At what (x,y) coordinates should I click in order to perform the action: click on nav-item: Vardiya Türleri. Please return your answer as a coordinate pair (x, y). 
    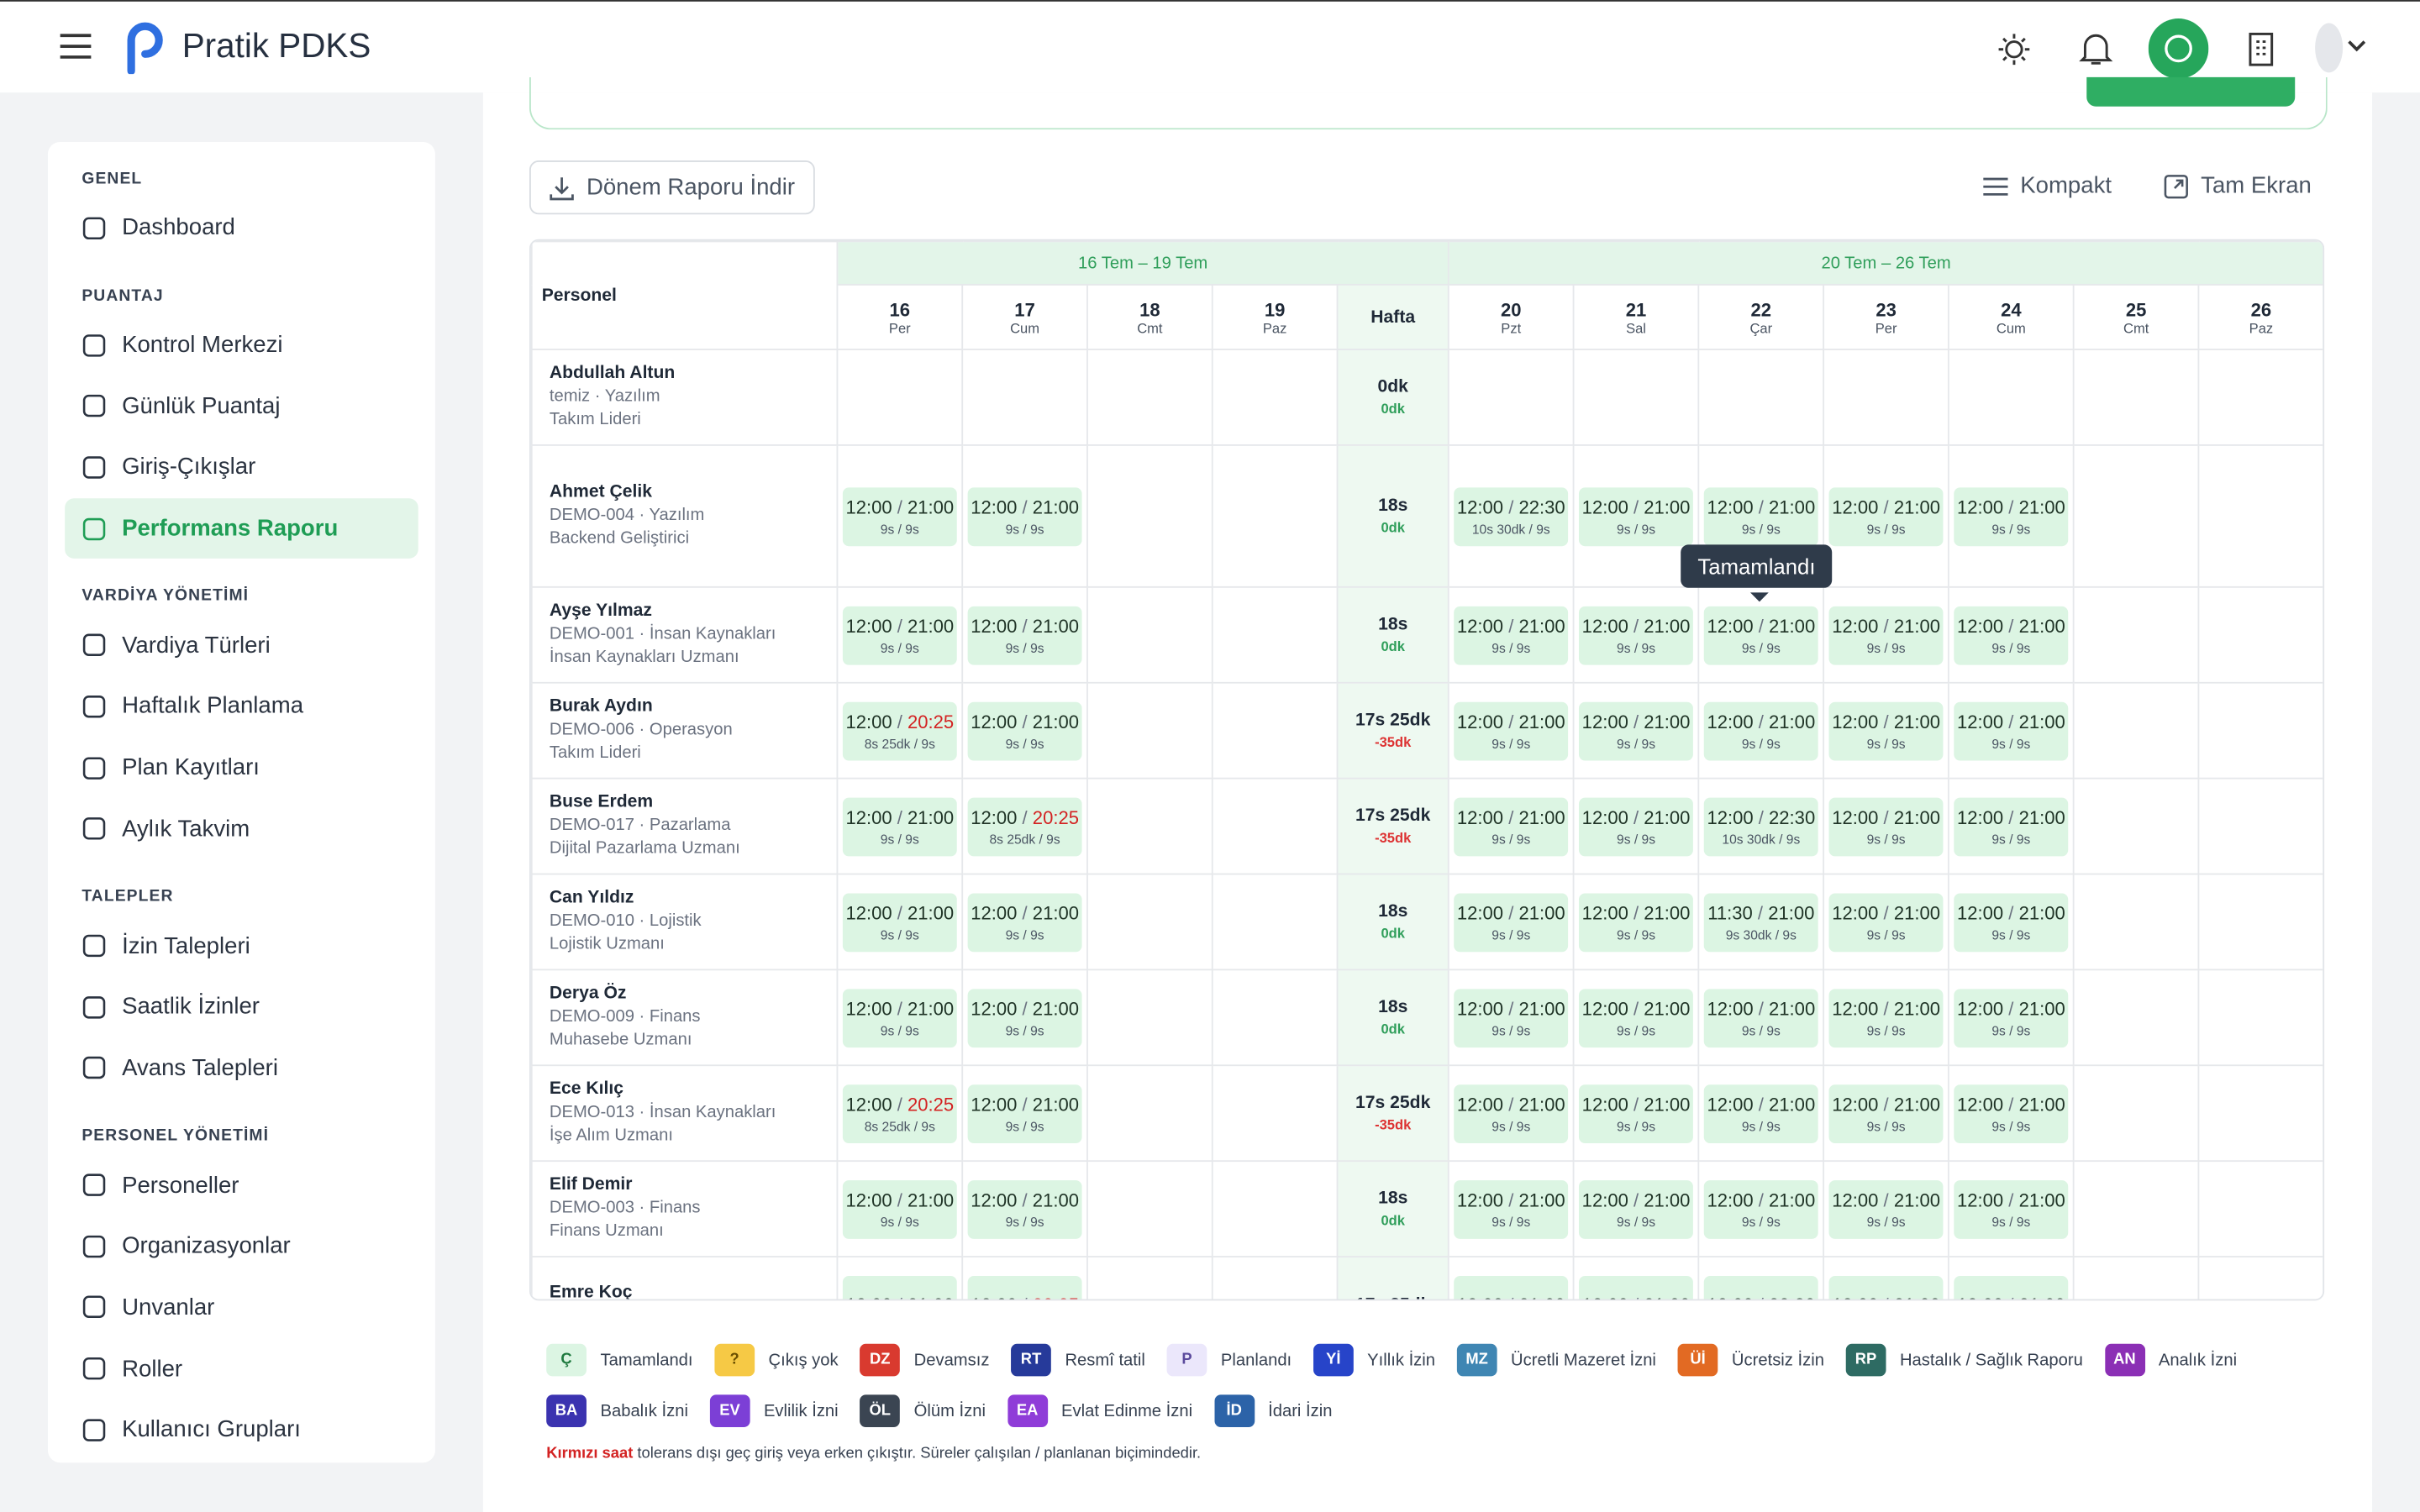
    Looking at the image, I should click on (241, 645).